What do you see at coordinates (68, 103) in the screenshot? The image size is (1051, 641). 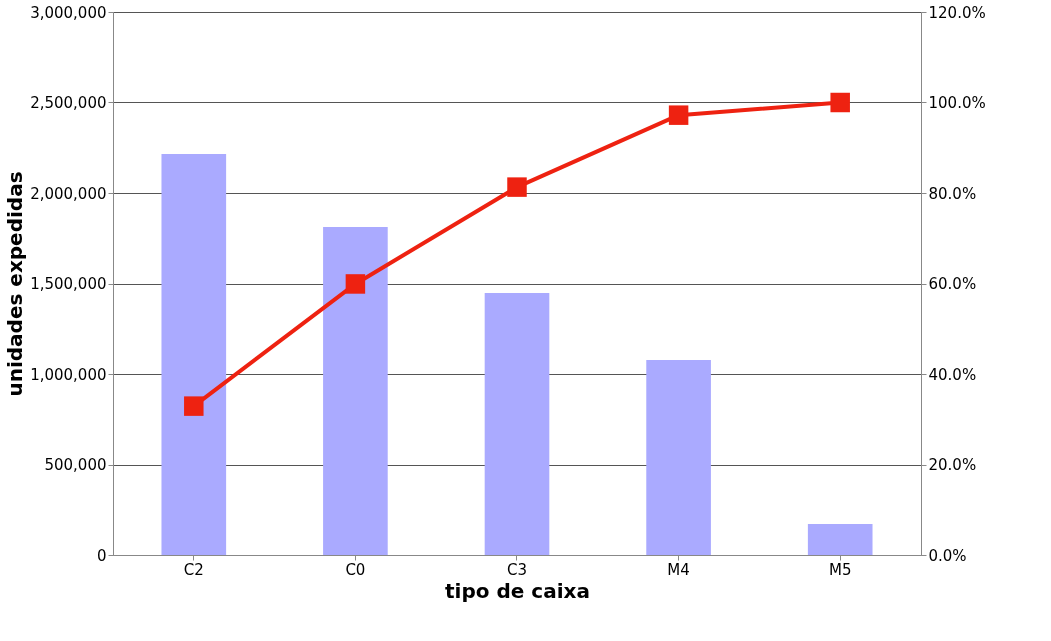 I see `y-tick-label: 2,500,000` at bounding box center [68, 103].